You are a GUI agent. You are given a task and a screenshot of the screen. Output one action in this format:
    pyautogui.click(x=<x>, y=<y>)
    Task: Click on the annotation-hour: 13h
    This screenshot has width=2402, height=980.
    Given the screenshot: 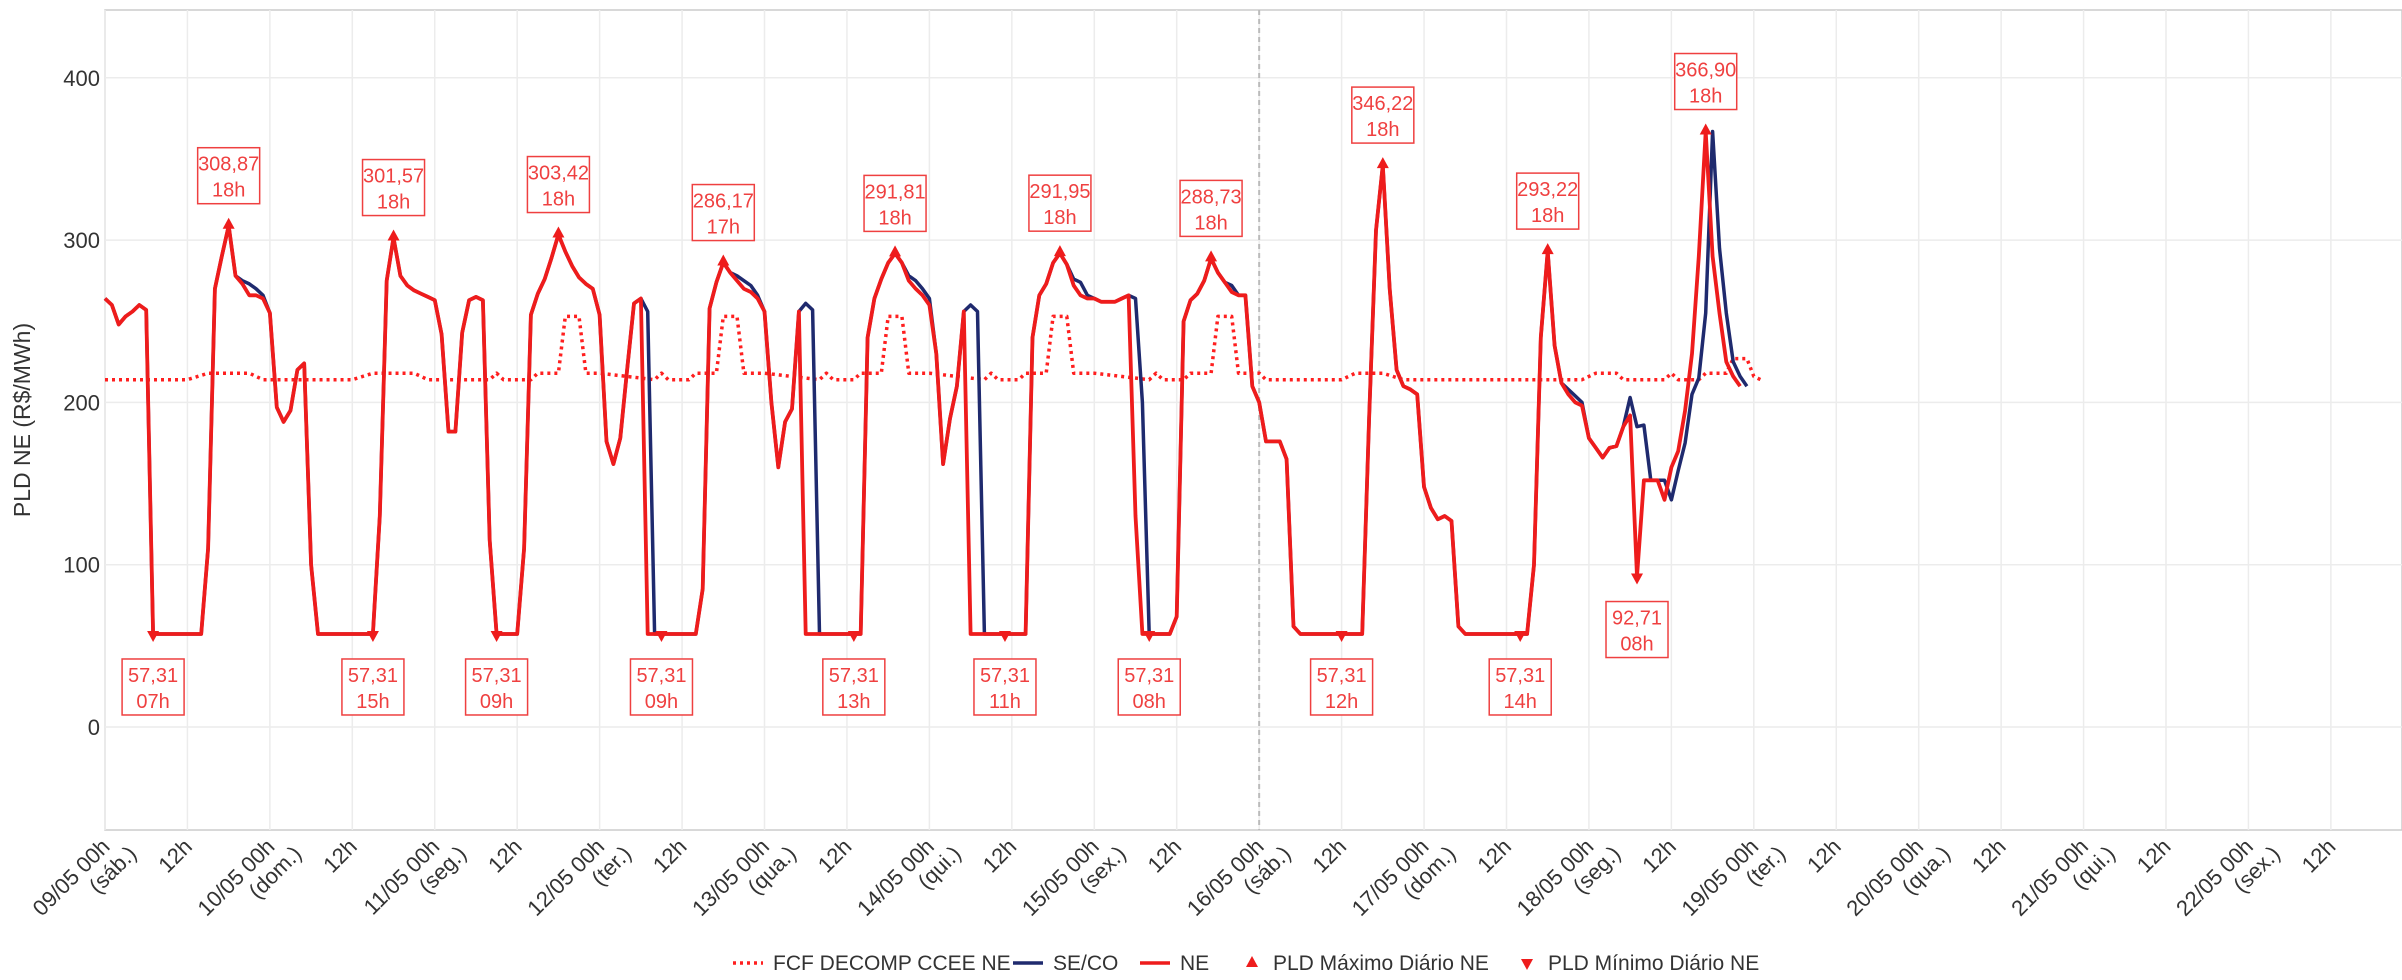 What is the action you would take?
    pyautogui.click(x=853, y=702)
    